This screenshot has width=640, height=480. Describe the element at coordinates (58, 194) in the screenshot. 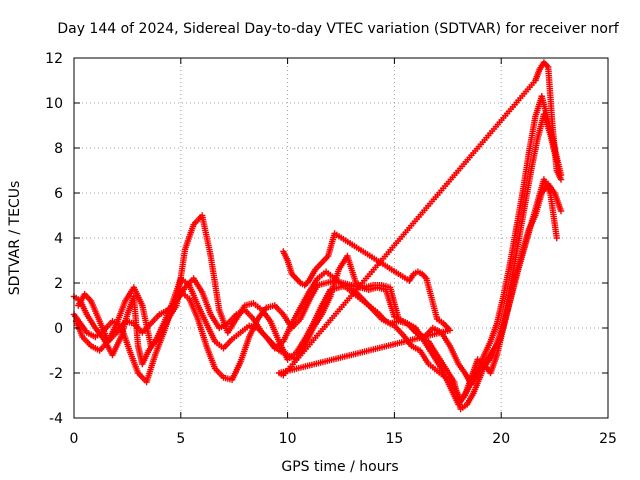

I see `y-tick-label: 6` at that location.